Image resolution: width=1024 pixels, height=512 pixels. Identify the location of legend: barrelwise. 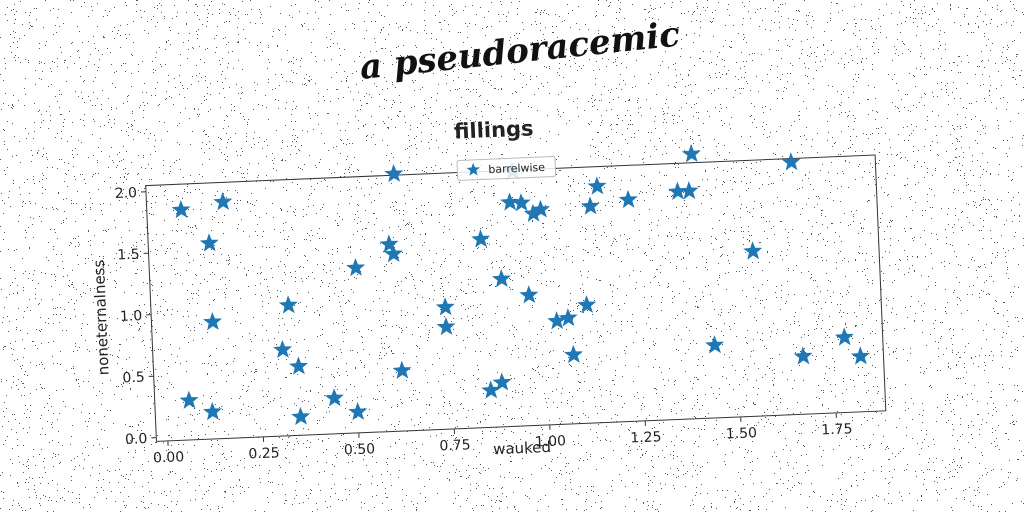
(506, 168).